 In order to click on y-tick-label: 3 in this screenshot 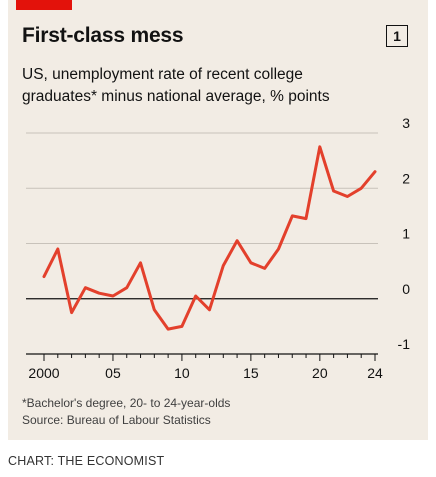, I will do `click(406, 123)`.